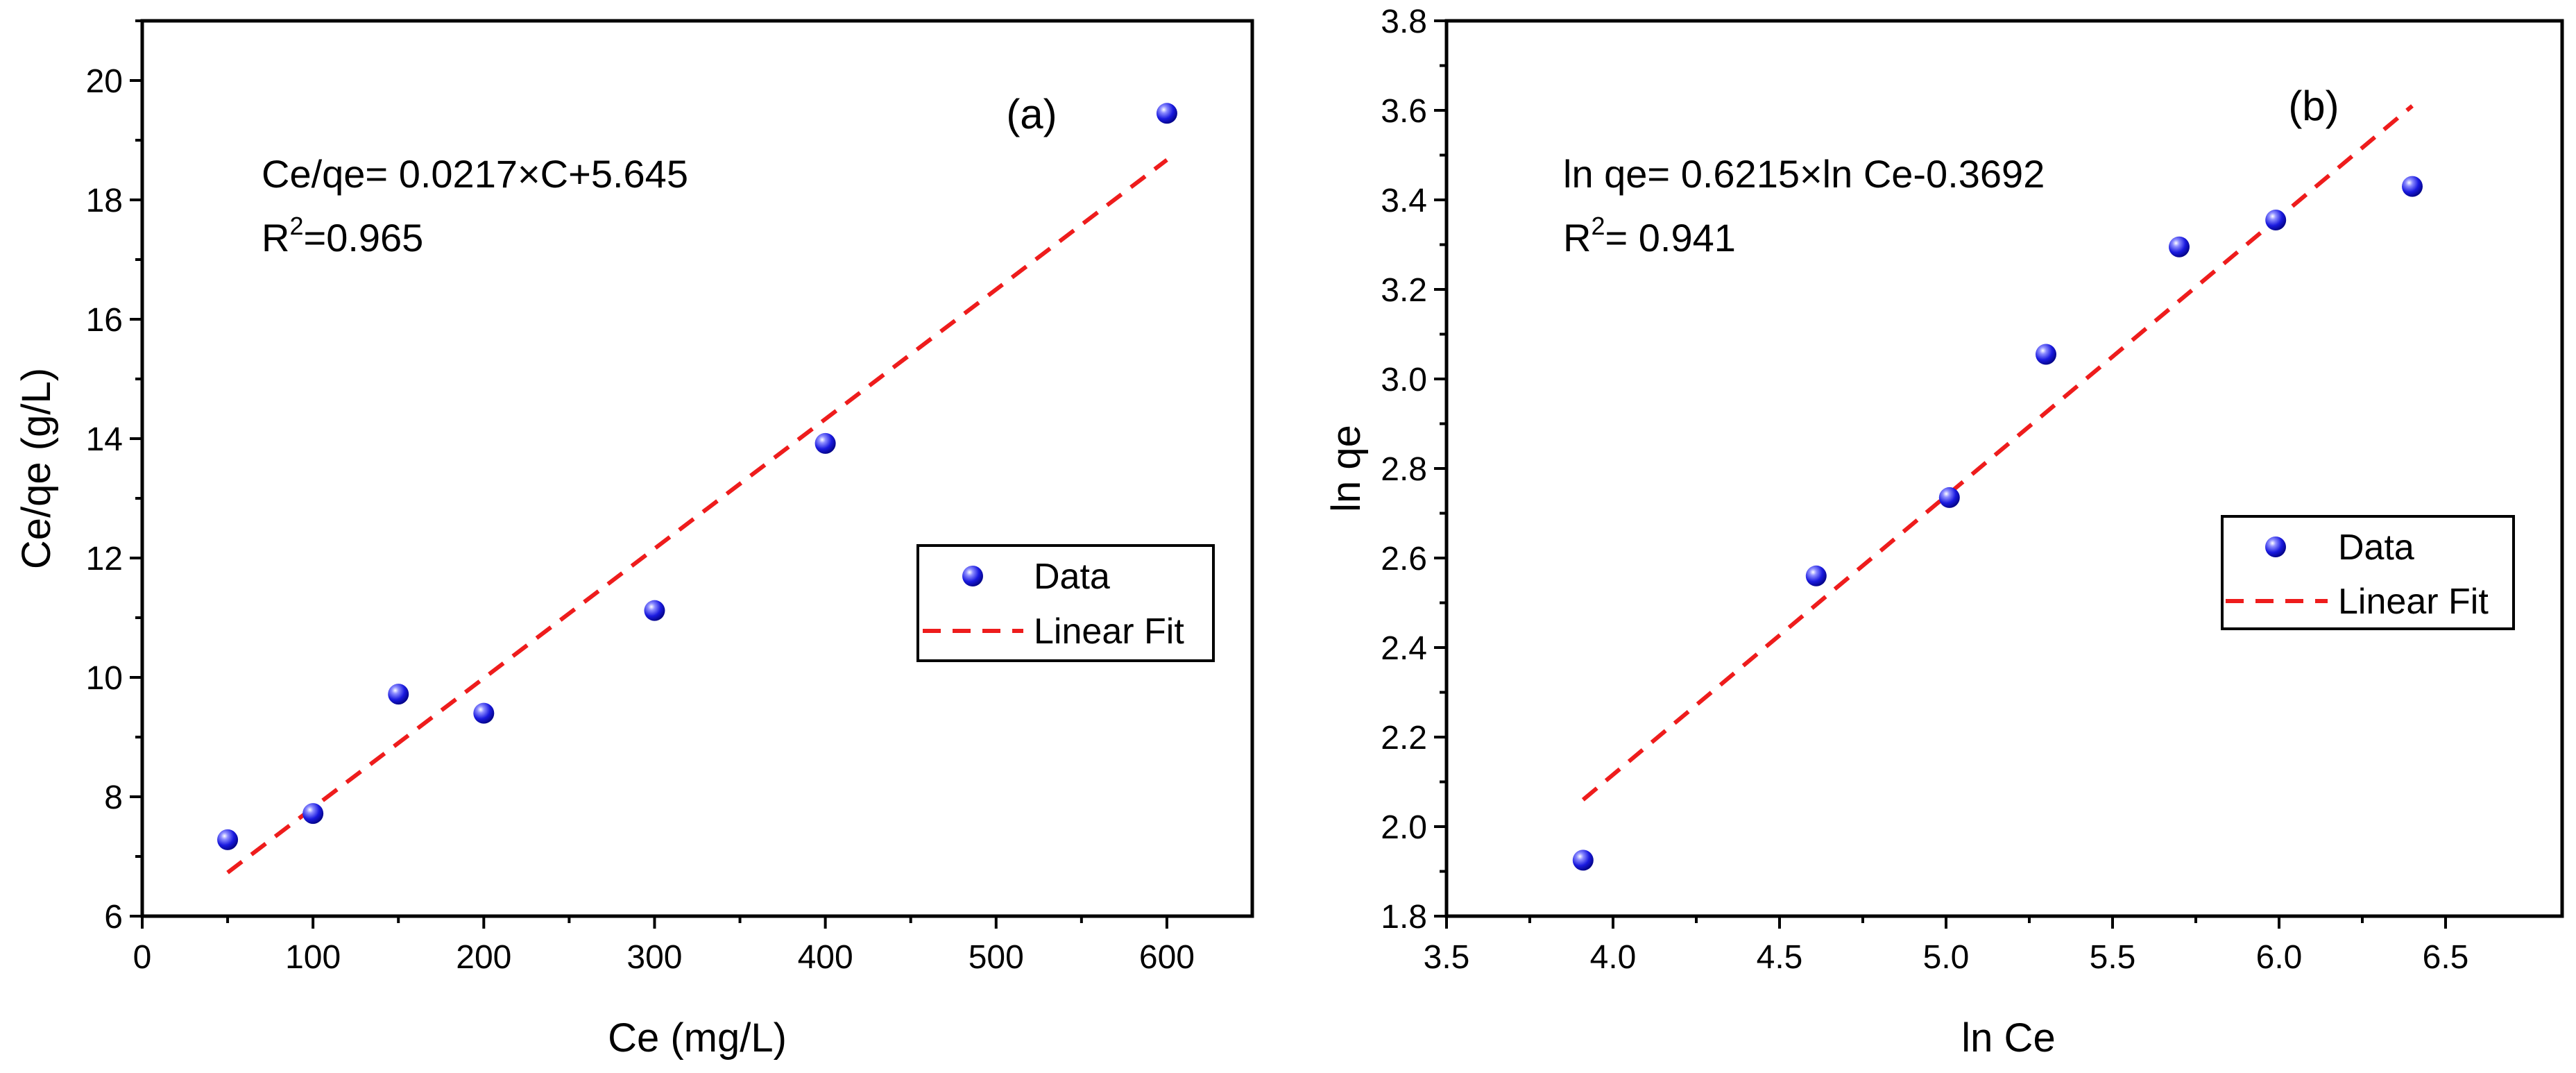 This screenshot has height=1073, width=2576. I want to click on x-tick-label: 3.5, so click(1447, 957).